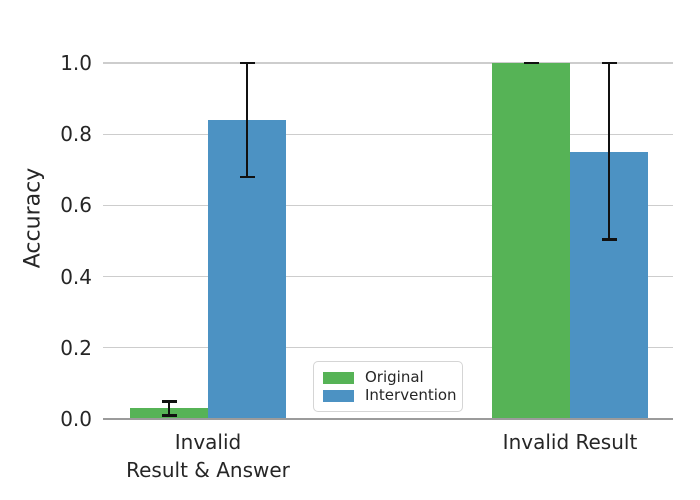 This screenshot has width=700, height=500. What do you see at coordinates (76, 63) in the screenshot?
I see `y-tick-label-1.0: 1.0` at bounding box center [76, 63].